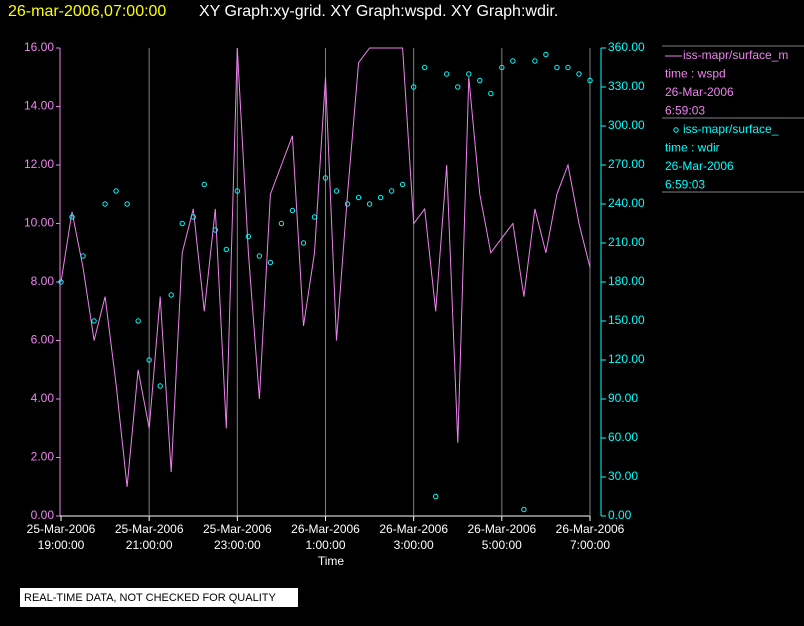  Describe the element at coordinates (325, 545) in the screenshot. I see `x-tick-label: 1:00:00` at that location.